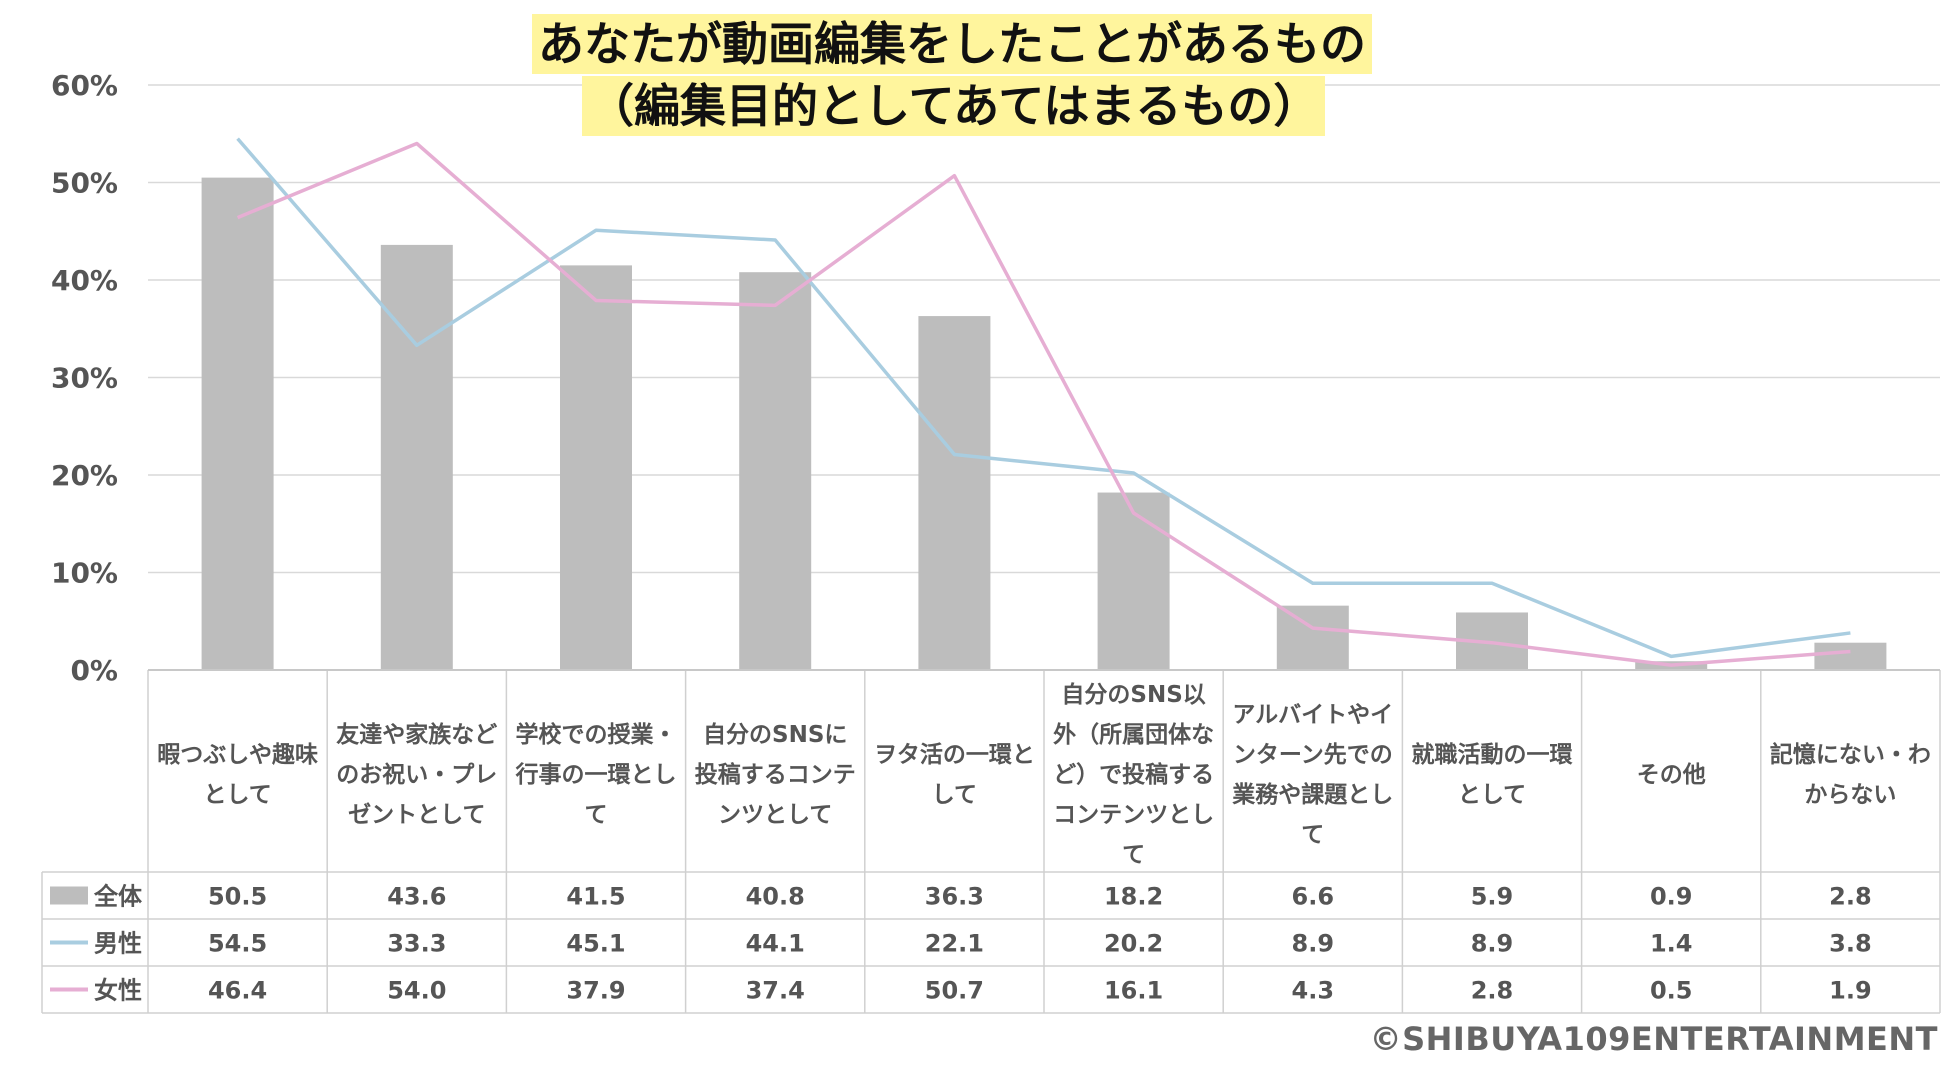 The image size is (1950, 1079). I want to click on category-label: ど）で投稿する, so click(1133, 774).